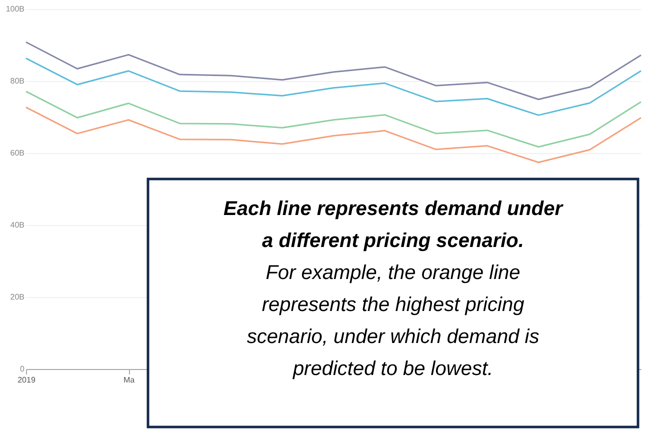 This screenshot has height=442, width=667. I want to click on y-tick-label: 20B, so click(17, 297).